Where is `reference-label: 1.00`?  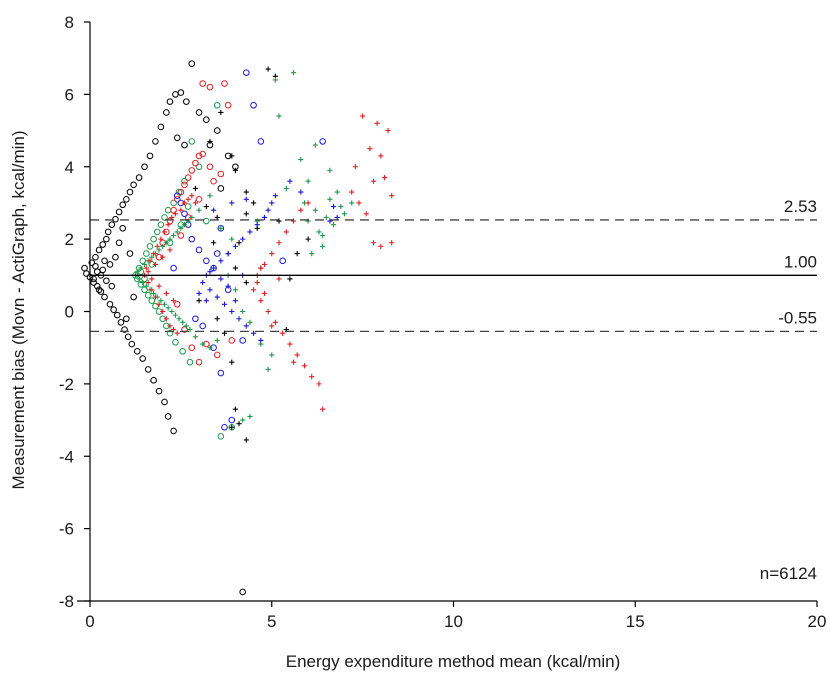
reference-label: 1.00 is located at coordinates (800, 261).